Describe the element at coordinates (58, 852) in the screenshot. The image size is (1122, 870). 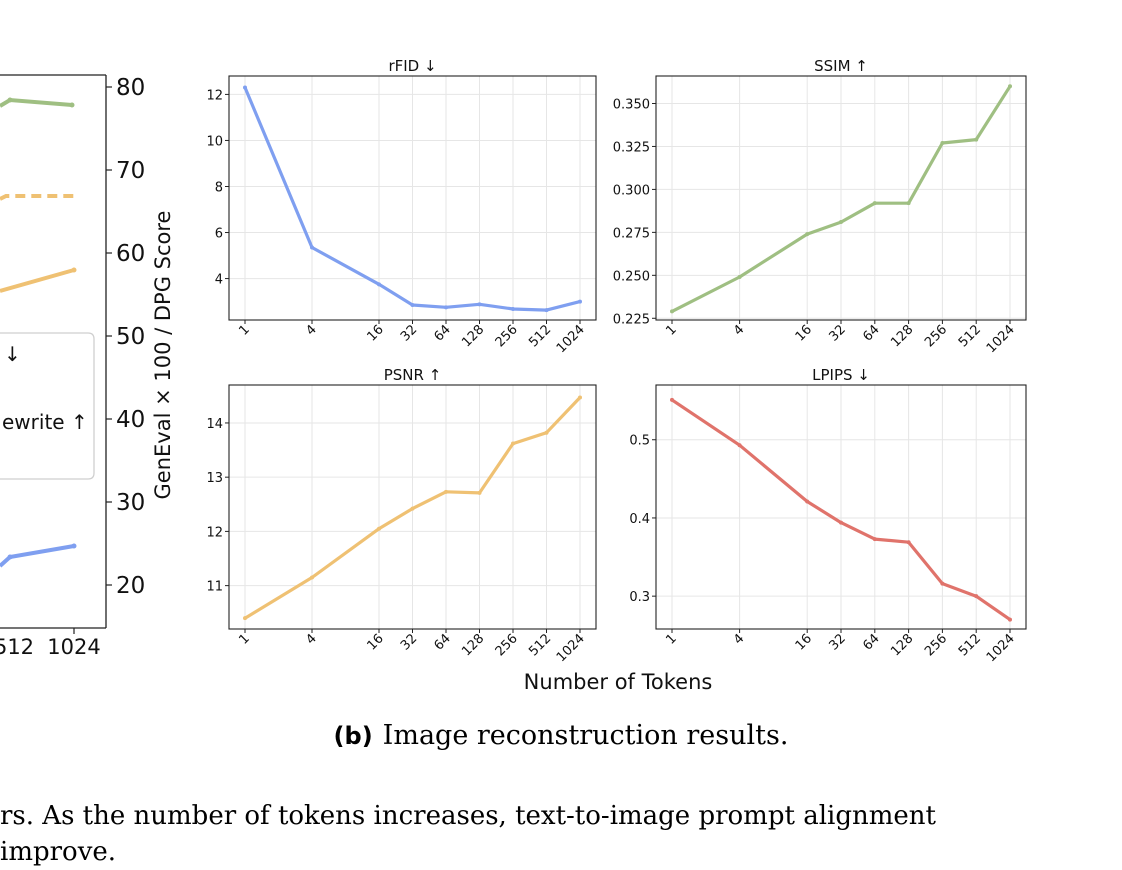
I see `body-line-2: improve.` at that location.